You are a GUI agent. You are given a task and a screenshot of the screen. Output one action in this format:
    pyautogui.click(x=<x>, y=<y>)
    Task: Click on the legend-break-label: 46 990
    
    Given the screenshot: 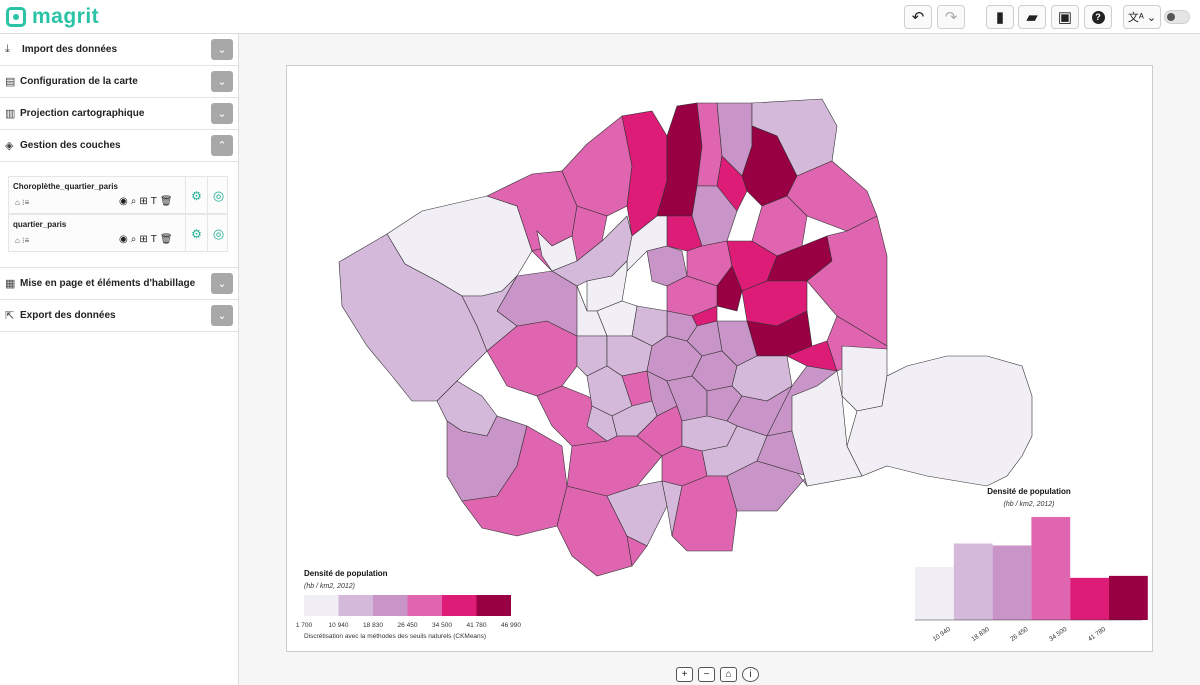 What is the action you would take?
    pyautogui.click(x=511, y=625)
    